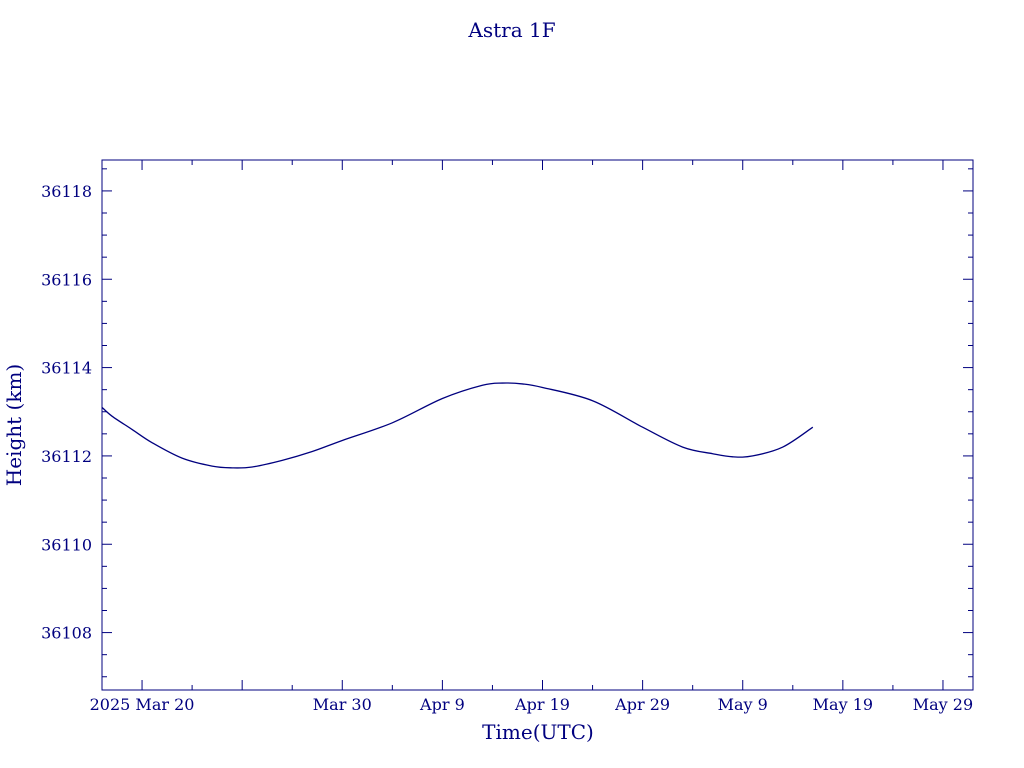  I want to click on x-tick-label: Mar 30, so click(342, 704).